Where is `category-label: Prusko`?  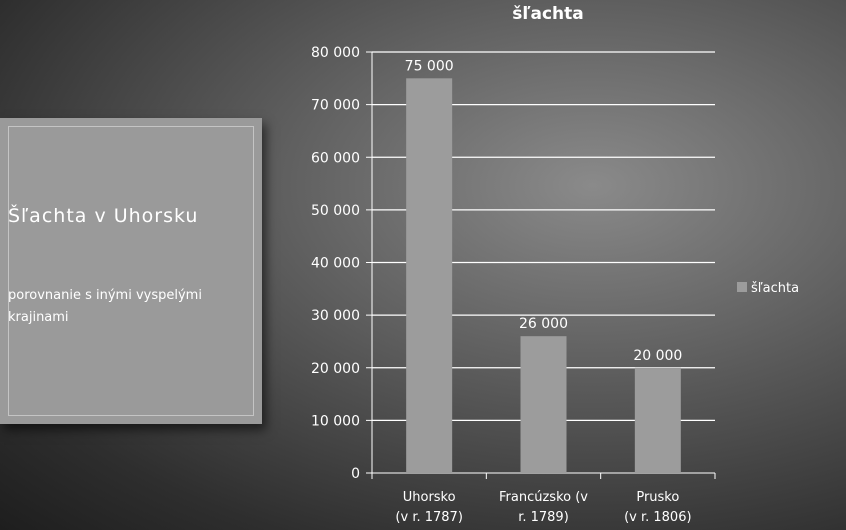 category-label: Prusko is located at coordinates (657, 497).